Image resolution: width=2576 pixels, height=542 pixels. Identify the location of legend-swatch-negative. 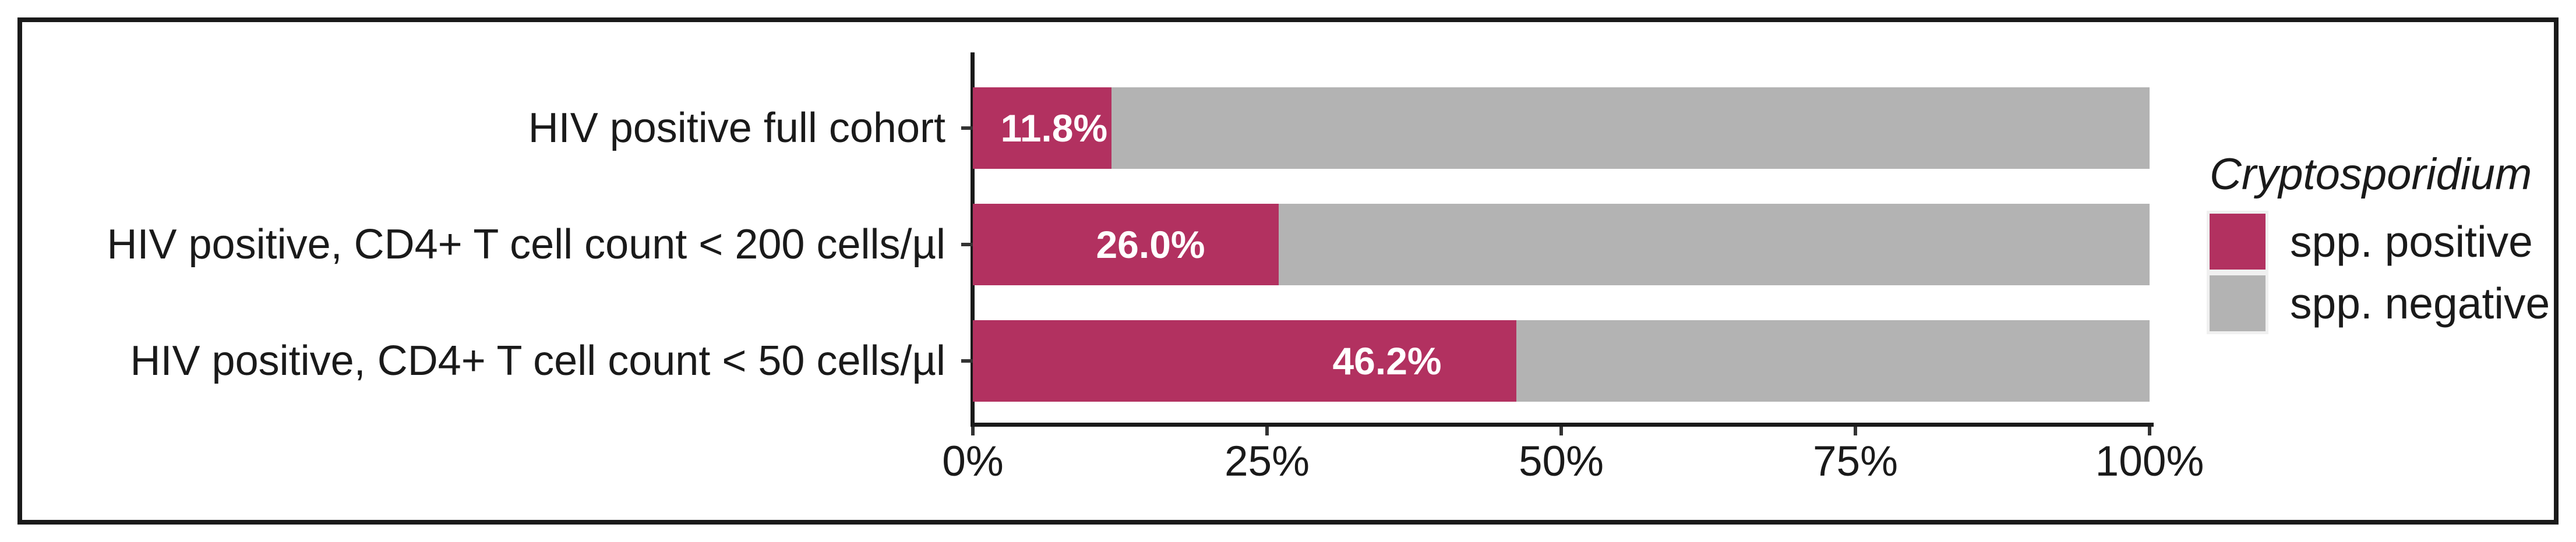
(2238, 303).